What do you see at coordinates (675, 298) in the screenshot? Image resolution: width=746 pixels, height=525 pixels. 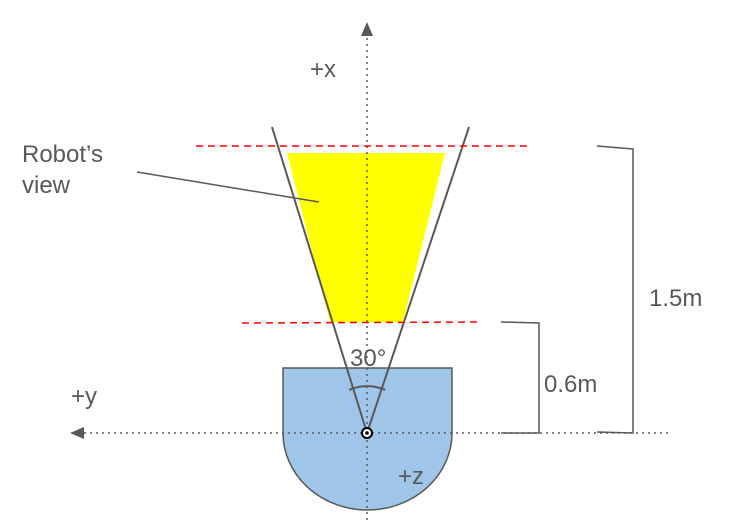 I see `far-distance-label: 1.5m` at bounding box center [675, 298].